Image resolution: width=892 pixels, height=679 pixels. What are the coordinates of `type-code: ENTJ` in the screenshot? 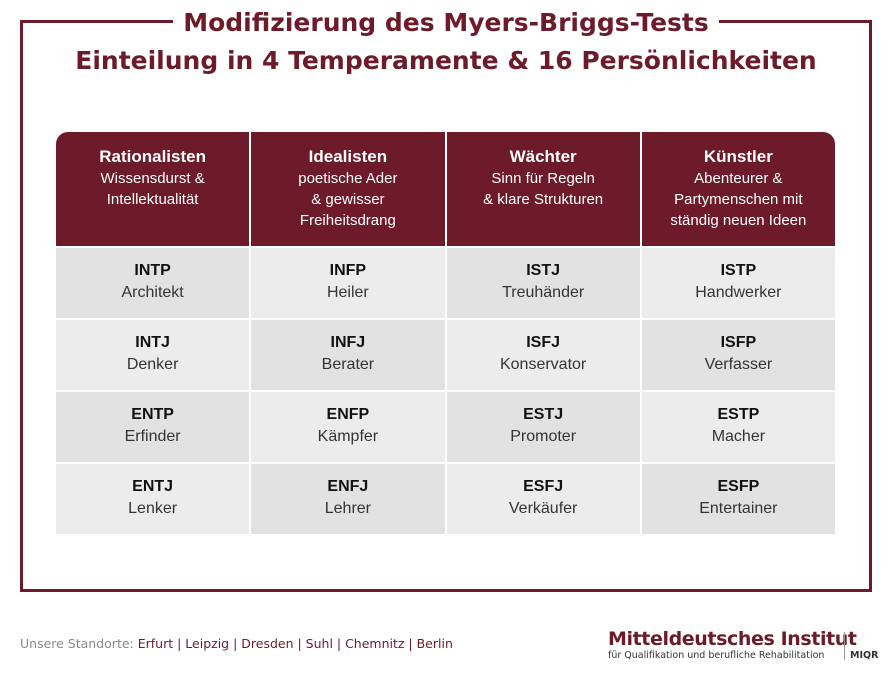 It's located at (153, 486).